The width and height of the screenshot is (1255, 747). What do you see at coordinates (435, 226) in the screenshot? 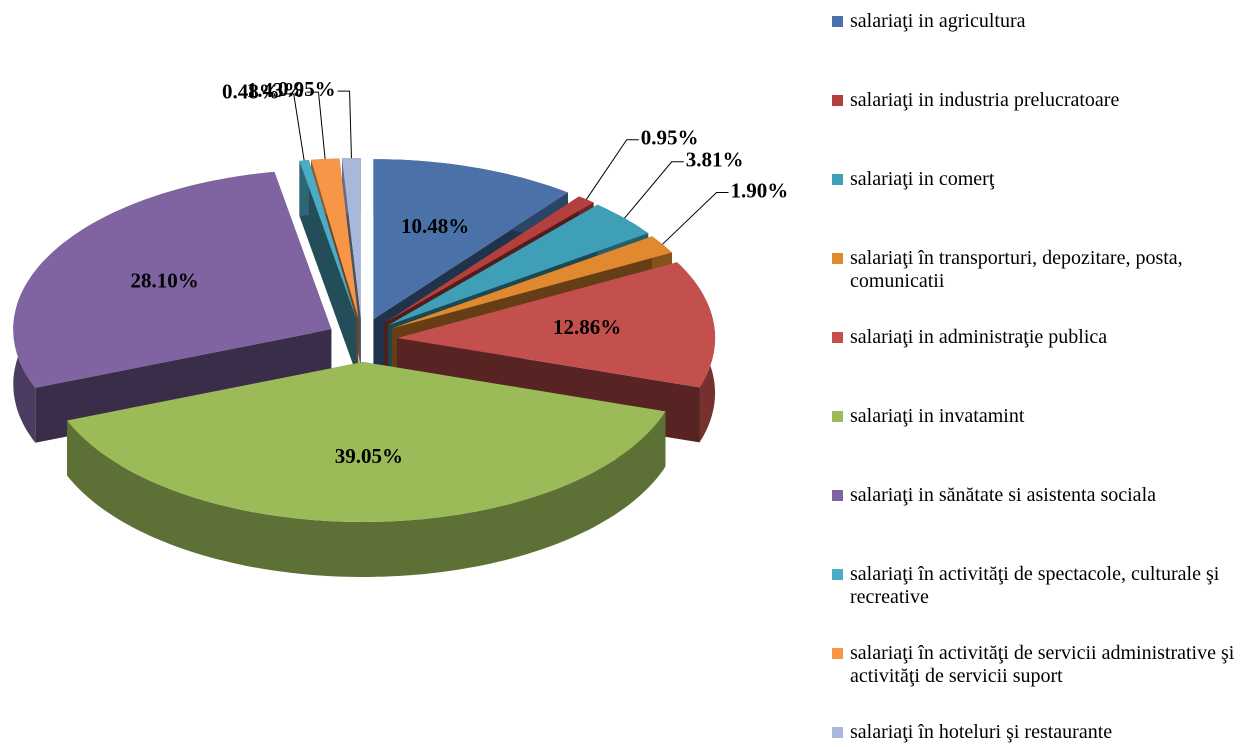
I see `data-label: 10.48%` at bounding box center [435, 226].